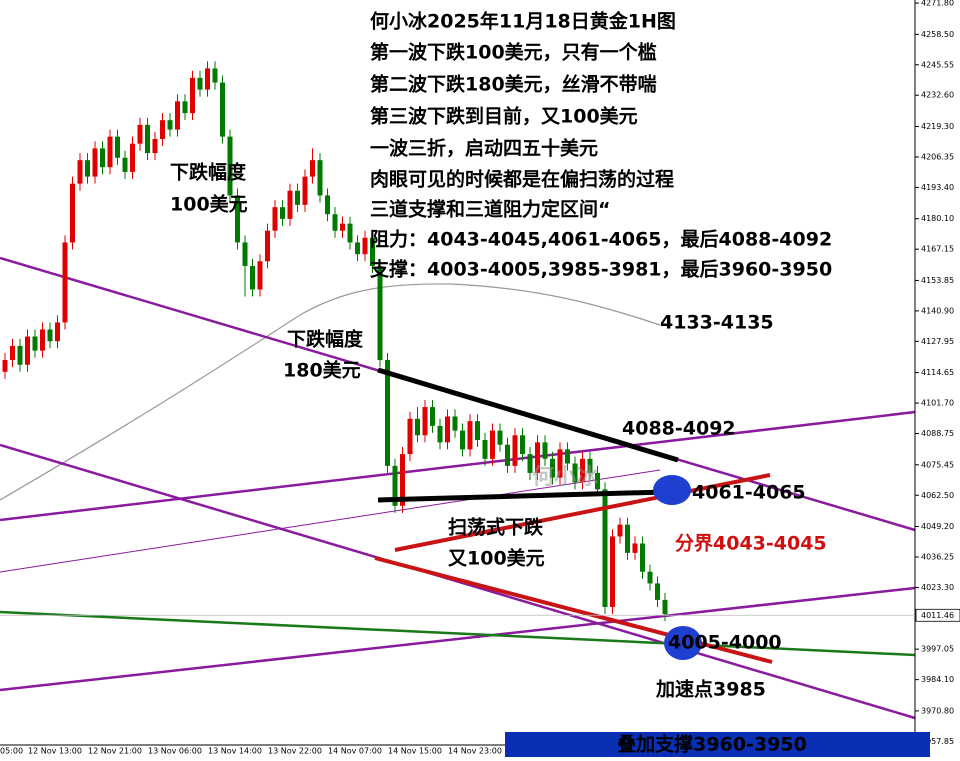  What do you see at coordinates (322, 370) in the screenshot?
I see `annotation: 180美元` at bounding box center [322, 370].